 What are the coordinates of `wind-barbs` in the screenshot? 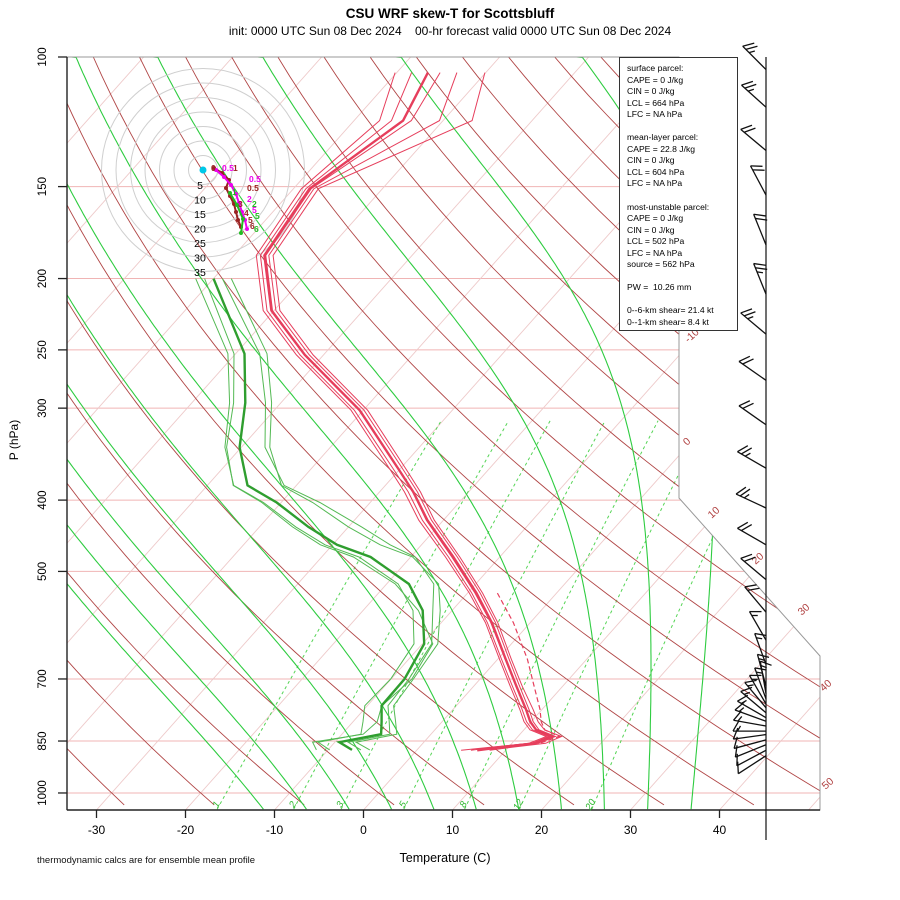 It's located at (752, 441).